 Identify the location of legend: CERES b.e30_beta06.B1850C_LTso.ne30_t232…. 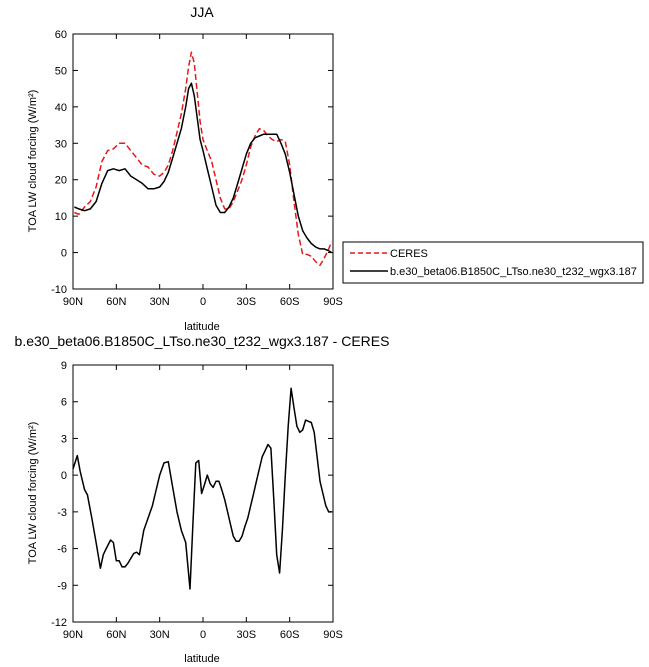
(493, 262).